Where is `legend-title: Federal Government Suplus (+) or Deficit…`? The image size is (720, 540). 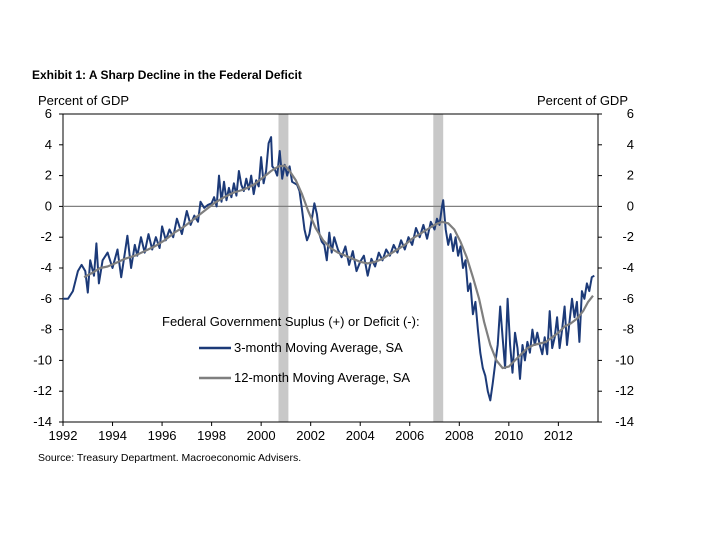
legend-title: Federal Government Suplus (+) or Deficit… is located at coordinates (291, 321).